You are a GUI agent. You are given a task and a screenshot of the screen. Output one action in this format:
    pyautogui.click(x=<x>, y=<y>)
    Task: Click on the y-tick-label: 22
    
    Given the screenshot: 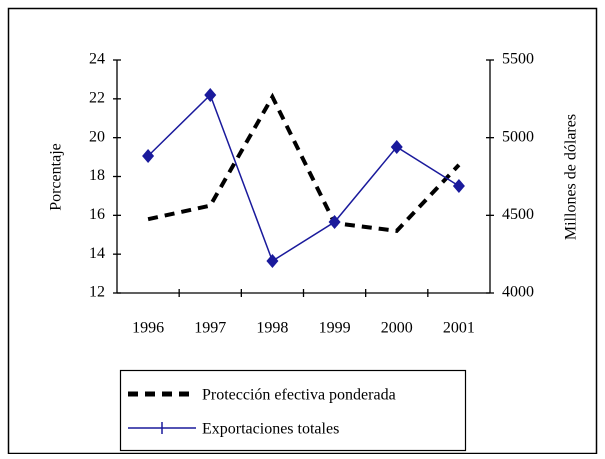 What is the action you would take?
    pyautogui.click(x=97, y=98)
    